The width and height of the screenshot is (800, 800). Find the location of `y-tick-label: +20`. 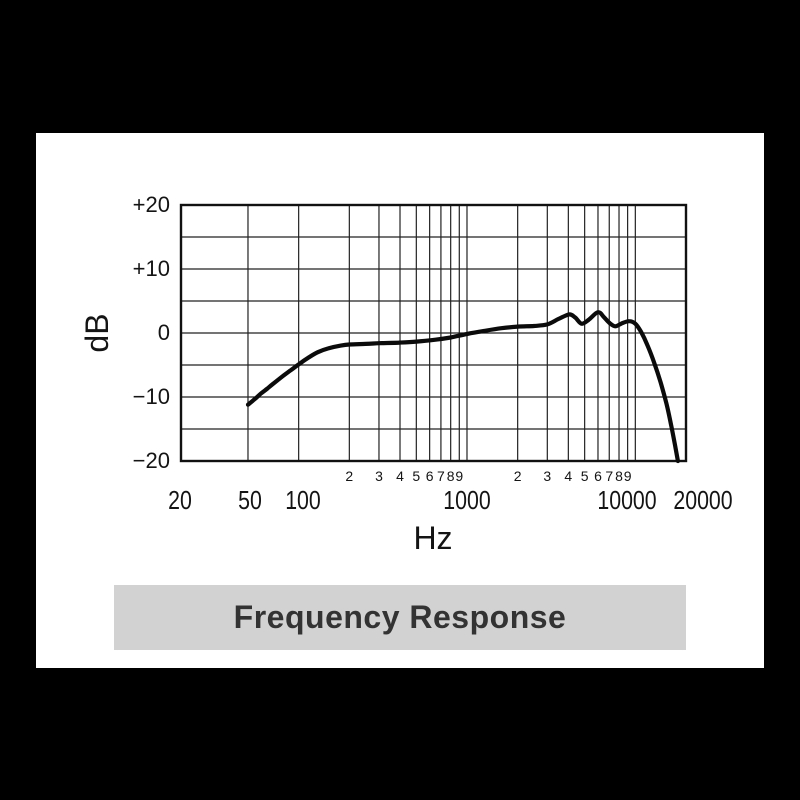

y-tick-label: +20 is located at coordinates (151, 204).